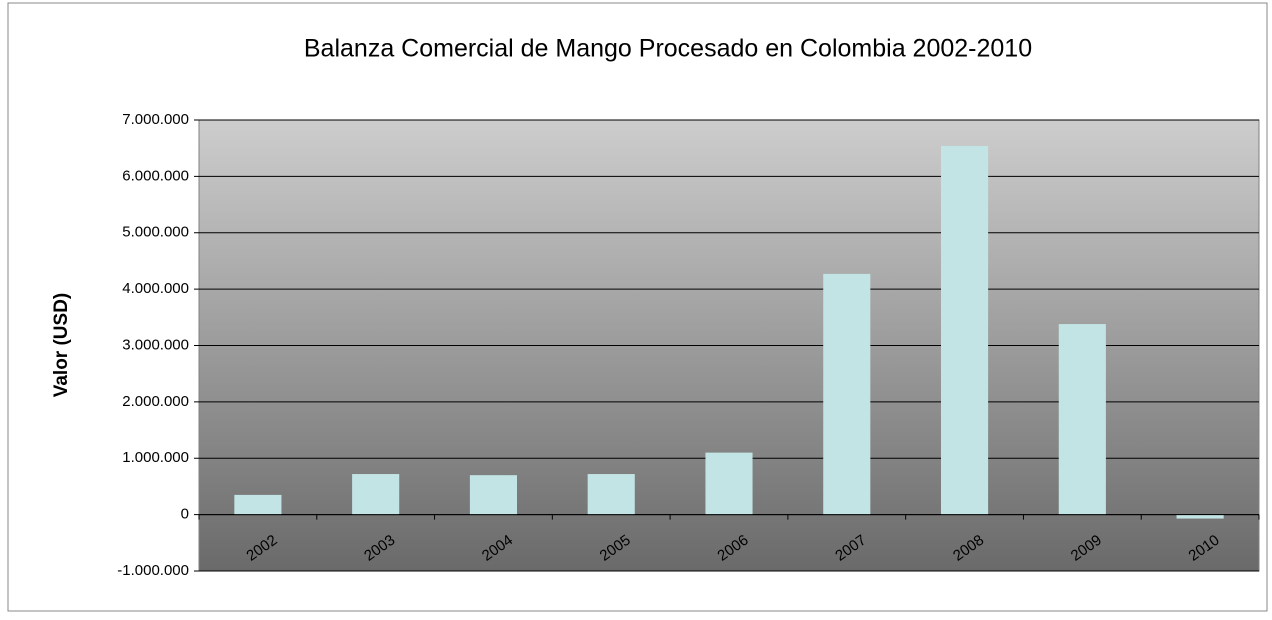  What do you see at coordinates (155, 344) in the screenshot?
I see `y-tick-label: 3.000.000` at bounding box center [155, 344].